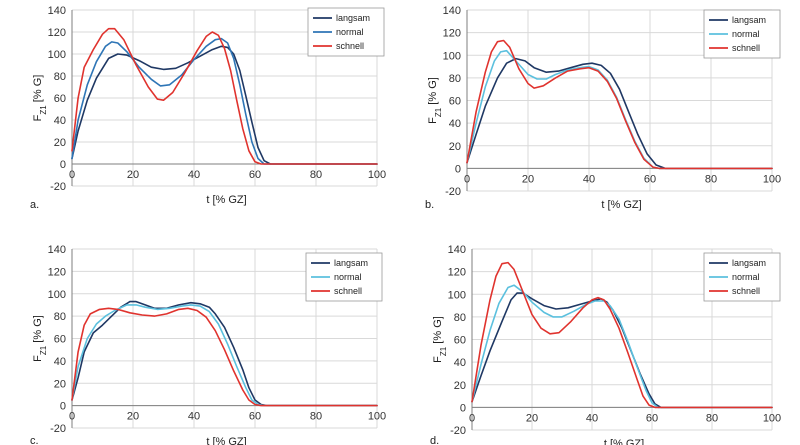  I want to click on panel-letter: a., so click(34, 205).